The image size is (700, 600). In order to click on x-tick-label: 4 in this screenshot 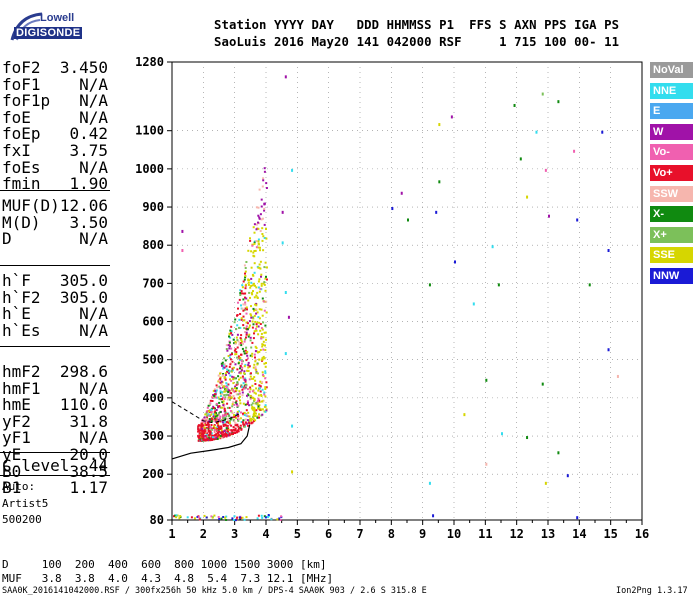, I will do `click(265, 534)`.